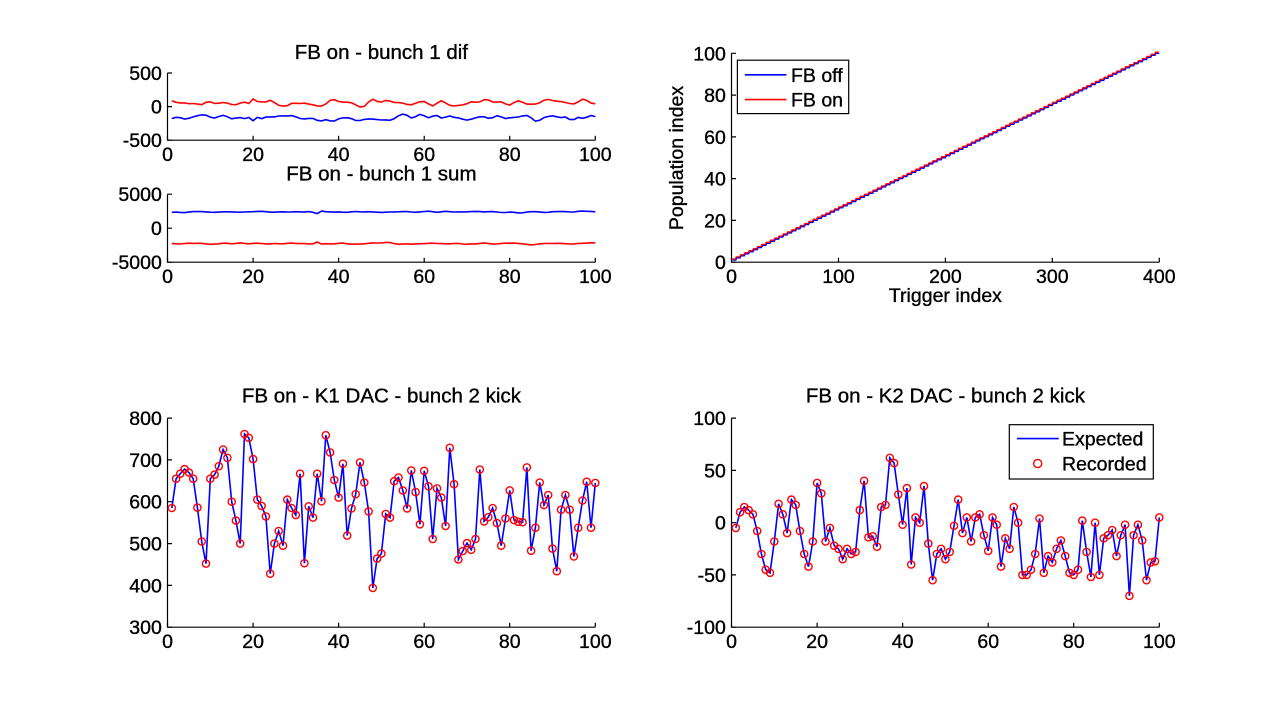  What do you see at coordinates (142, 141) in the screenshot?
I see `svg-text: -500` at bounding box center [142, 141].